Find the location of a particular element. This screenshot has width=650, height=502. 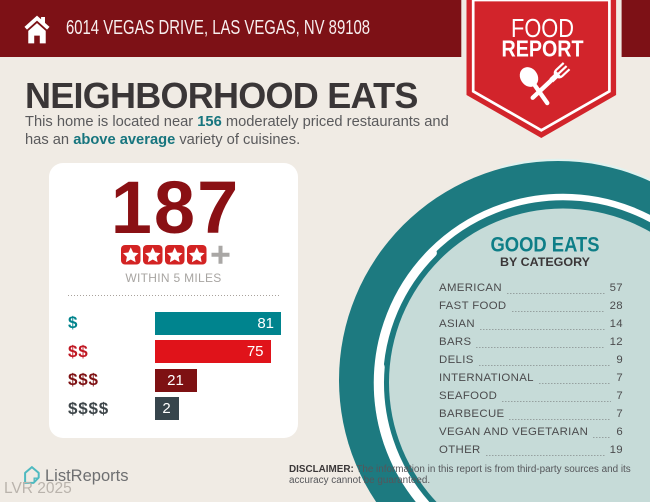

svg-text: FOOD is located at coordinates (542, 29).